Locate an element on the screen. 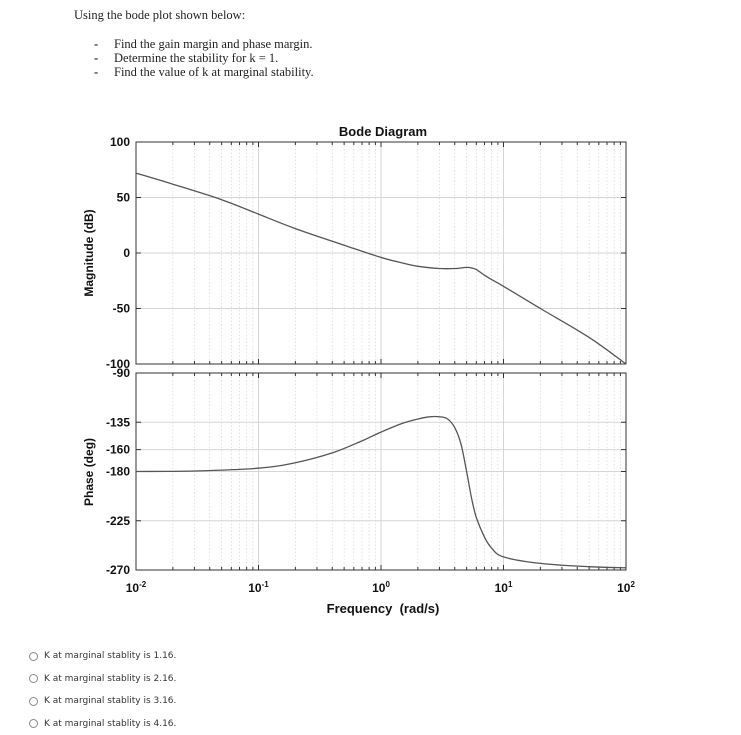 The width and height of the screenshot is (741, 735). y-tick-label: -50 is located at coordinates (122, 309).